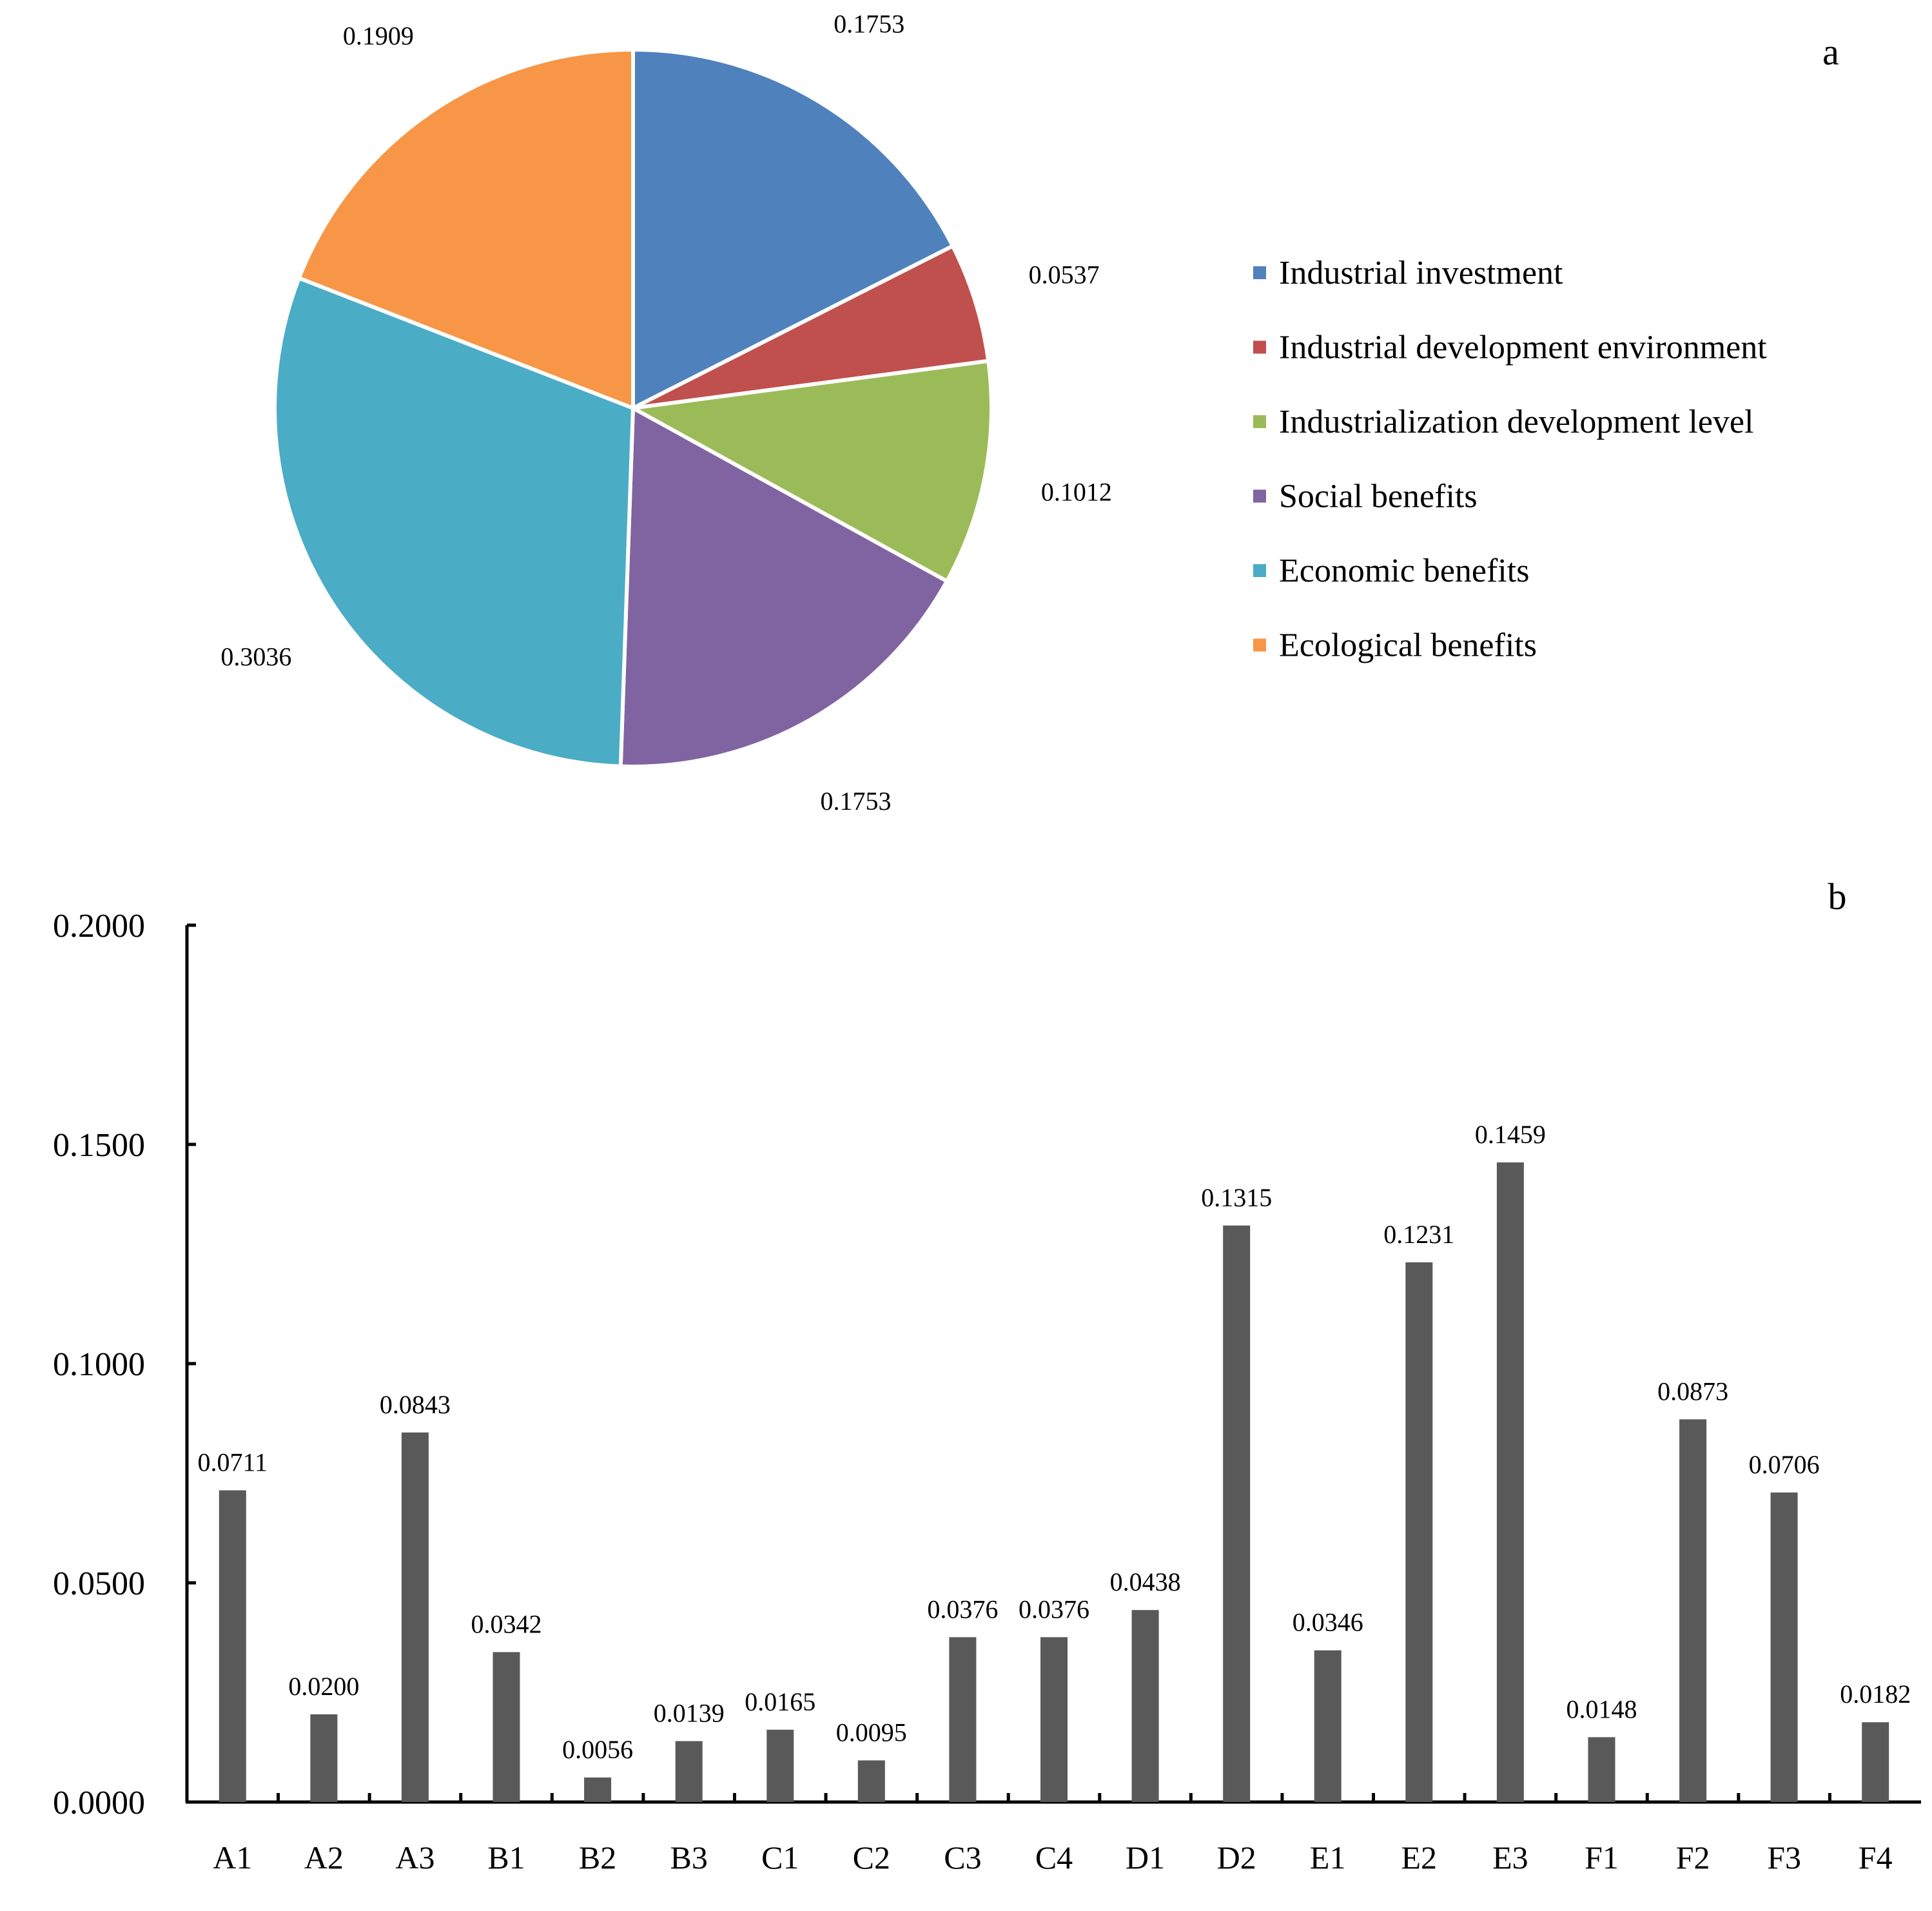  What do you see at coordinates (324, 1686) in the screenshot?
I see `bar-value-label: 0.0200` at bounding box center [324, 1686].